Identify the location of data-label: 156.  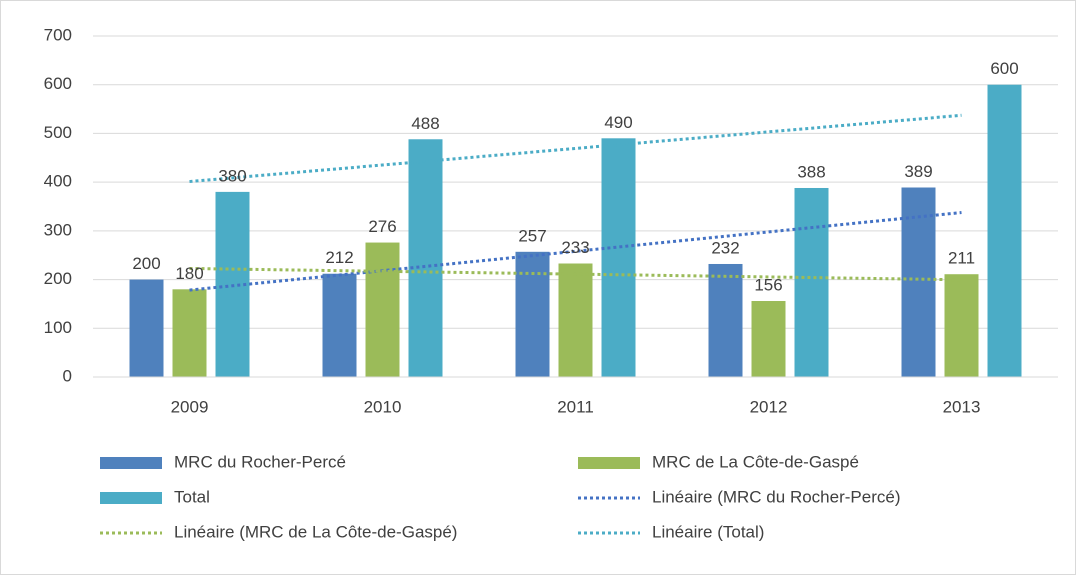
(768, 284).